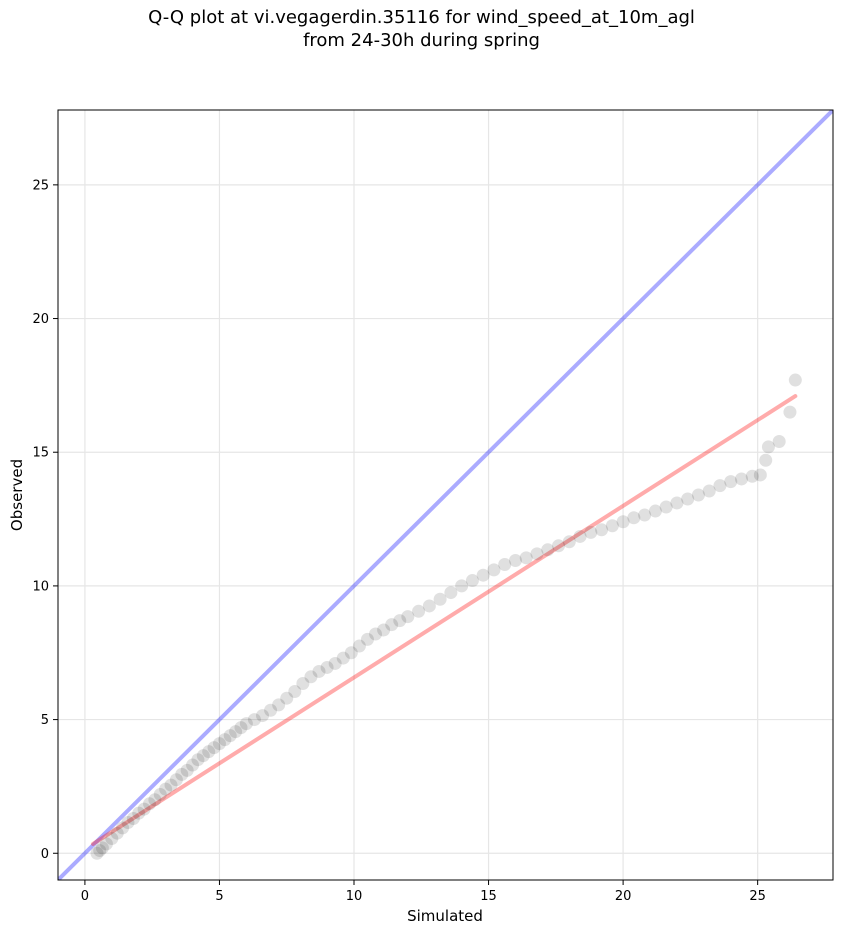  Describe the element at coordinates (219, 896) in the screenshot. I see `x-tick-label: 5` at that location.